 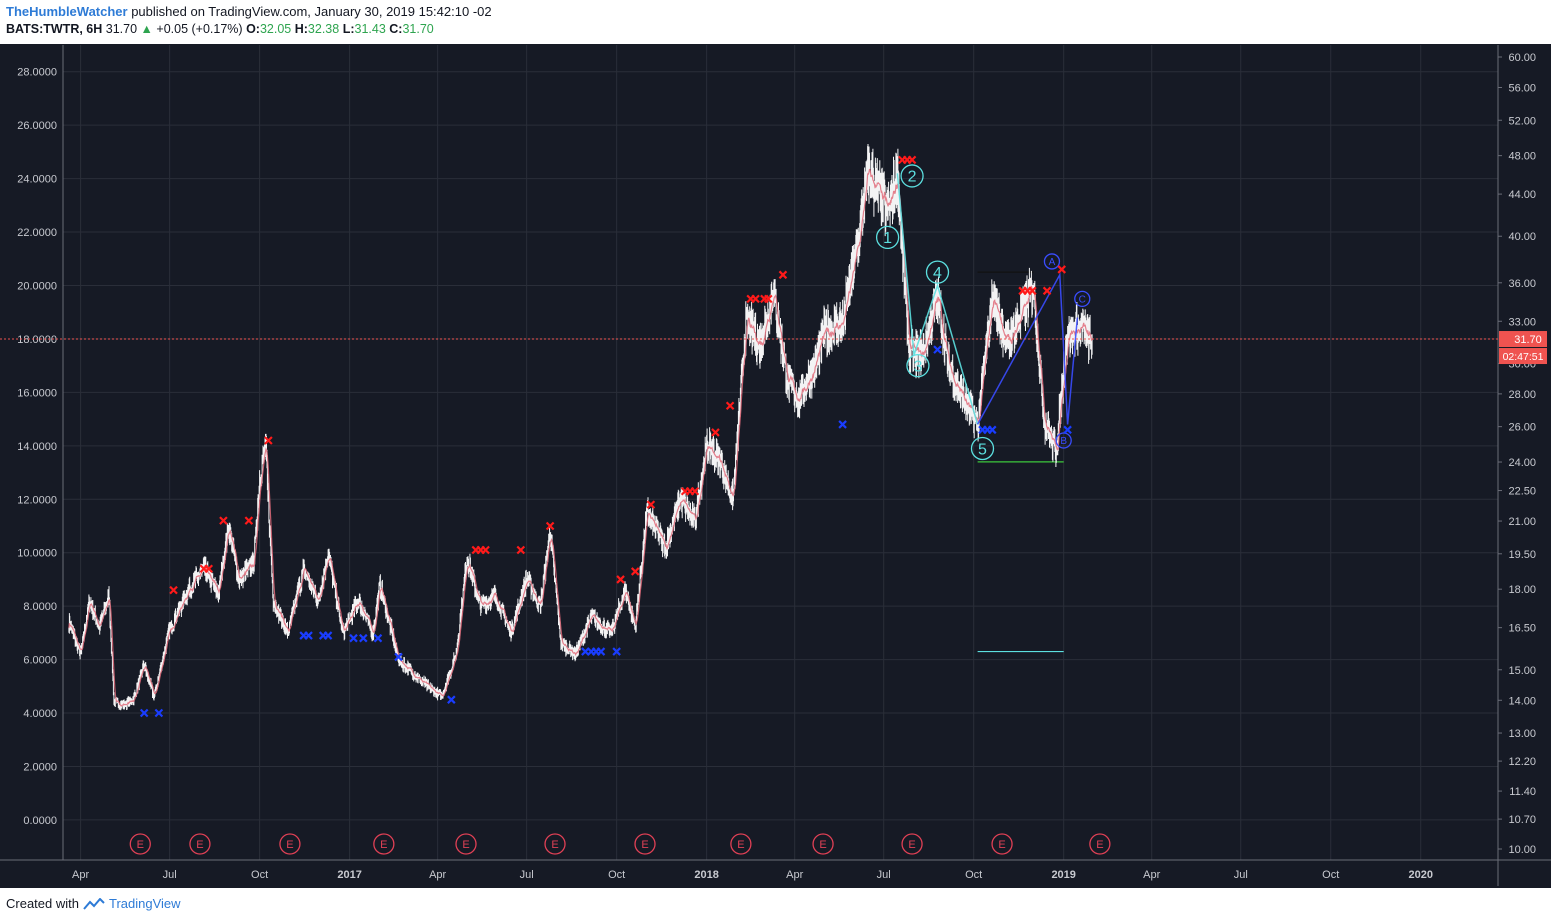 I want to click on left-tick-label: 28.0000, so click(x=37, y=73).